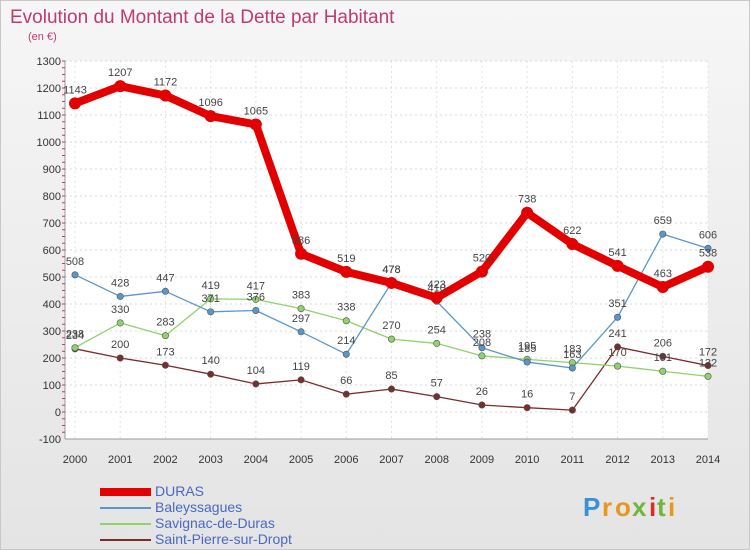 The width and height of the screenshot is (750, 550). I want to click on x-tick-label: 2000, so click(75, 460).